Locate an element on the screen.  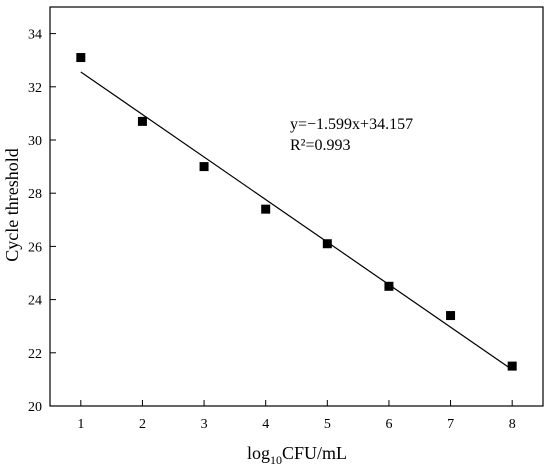
y-tick-label-32: 32 is located at coordinates (35, 88).